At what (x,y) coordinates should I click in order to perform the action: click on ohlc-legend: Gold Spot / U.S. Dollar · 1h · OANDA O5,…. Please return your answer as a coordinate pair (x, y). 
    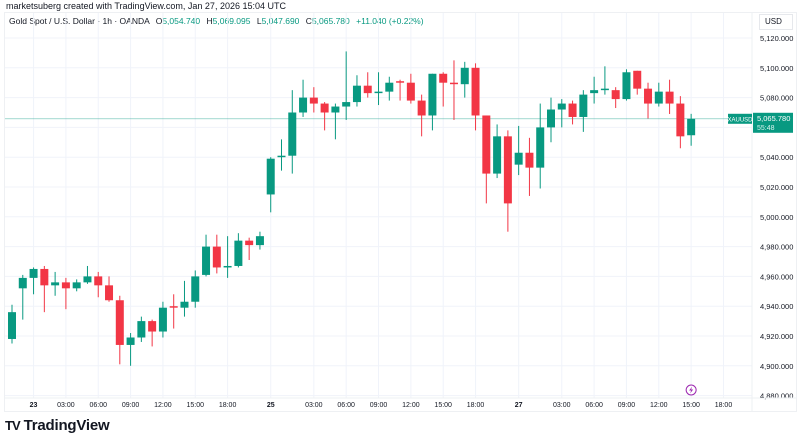
    Looking at the image, I should click on (216, 21).